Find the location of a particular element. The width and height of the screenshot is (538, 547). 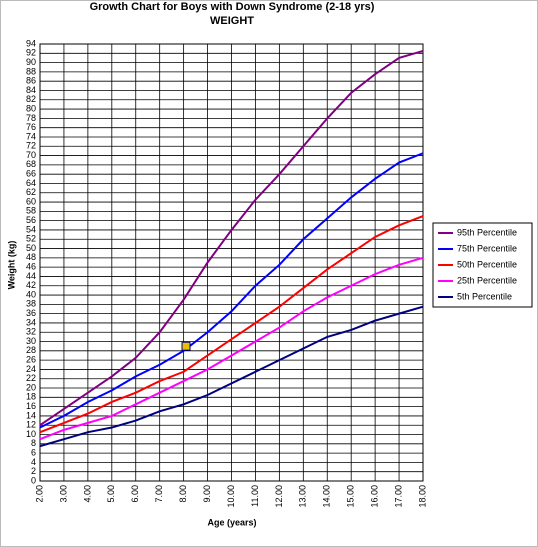

y-tick-label: 46 is located at coordinates (31, 267).